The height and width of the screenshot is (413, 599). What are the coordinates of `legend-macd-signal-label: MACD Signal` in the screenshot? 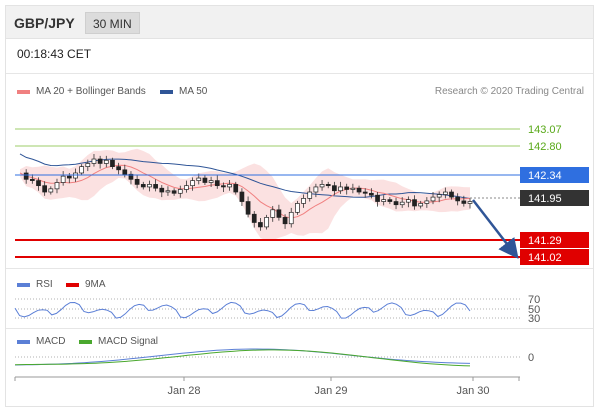 It's located at (128, 341).